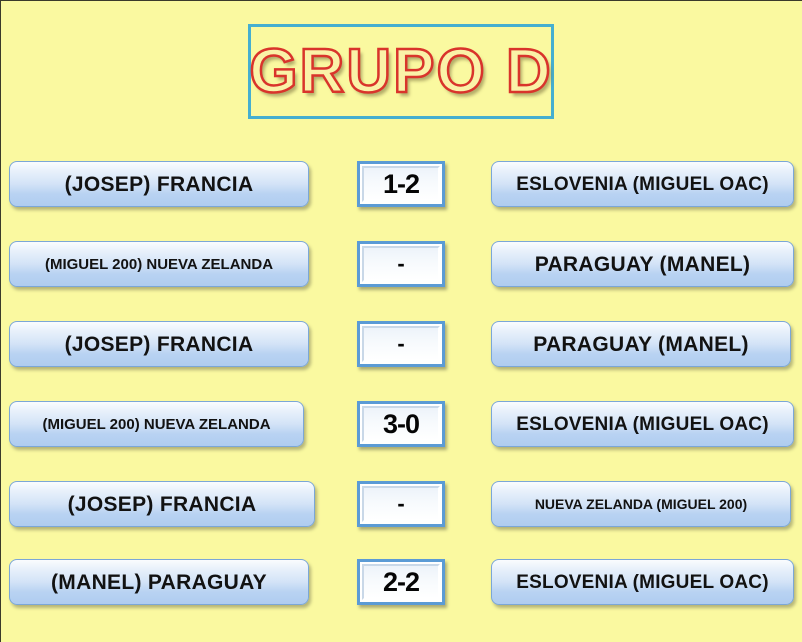  I want to click on match-row: (JOSEP) FRANCIA 1-2 ESLOVENIA (MIGUEL OAC), so click(401, 184).